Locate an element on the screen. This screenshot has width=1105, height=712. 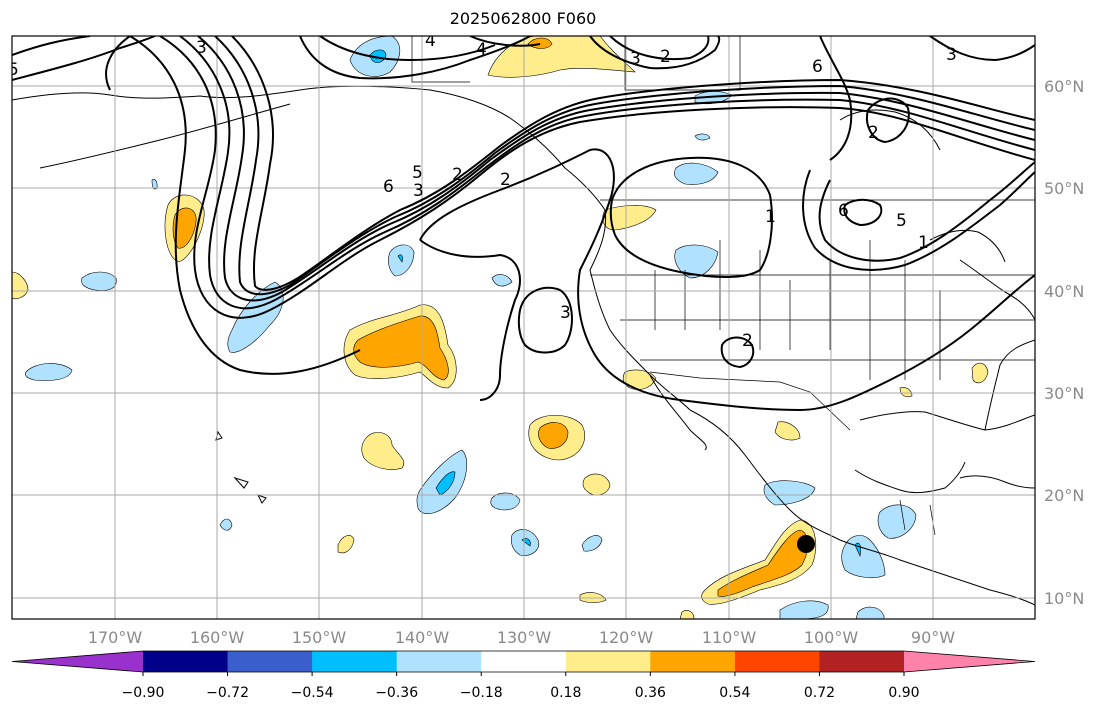
great-lakes is located at coordinates (967, 246).